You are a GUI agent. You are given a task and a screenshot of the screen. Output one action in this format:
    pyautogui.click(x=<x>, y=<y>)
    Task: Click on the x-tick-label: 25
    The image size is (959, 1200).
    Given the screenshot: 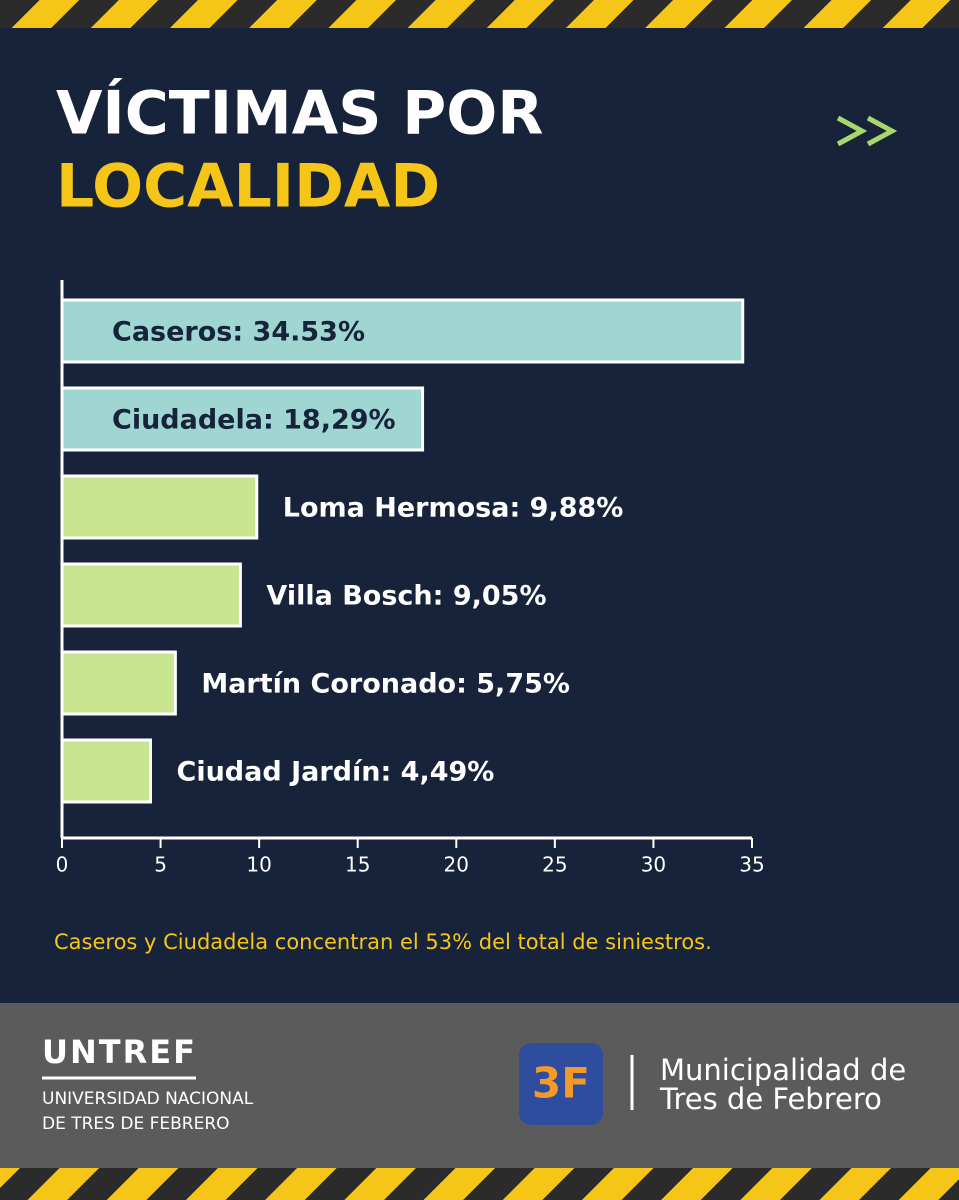 What is the action you would take?
    pyautogui.click(x=554, y=865)
    